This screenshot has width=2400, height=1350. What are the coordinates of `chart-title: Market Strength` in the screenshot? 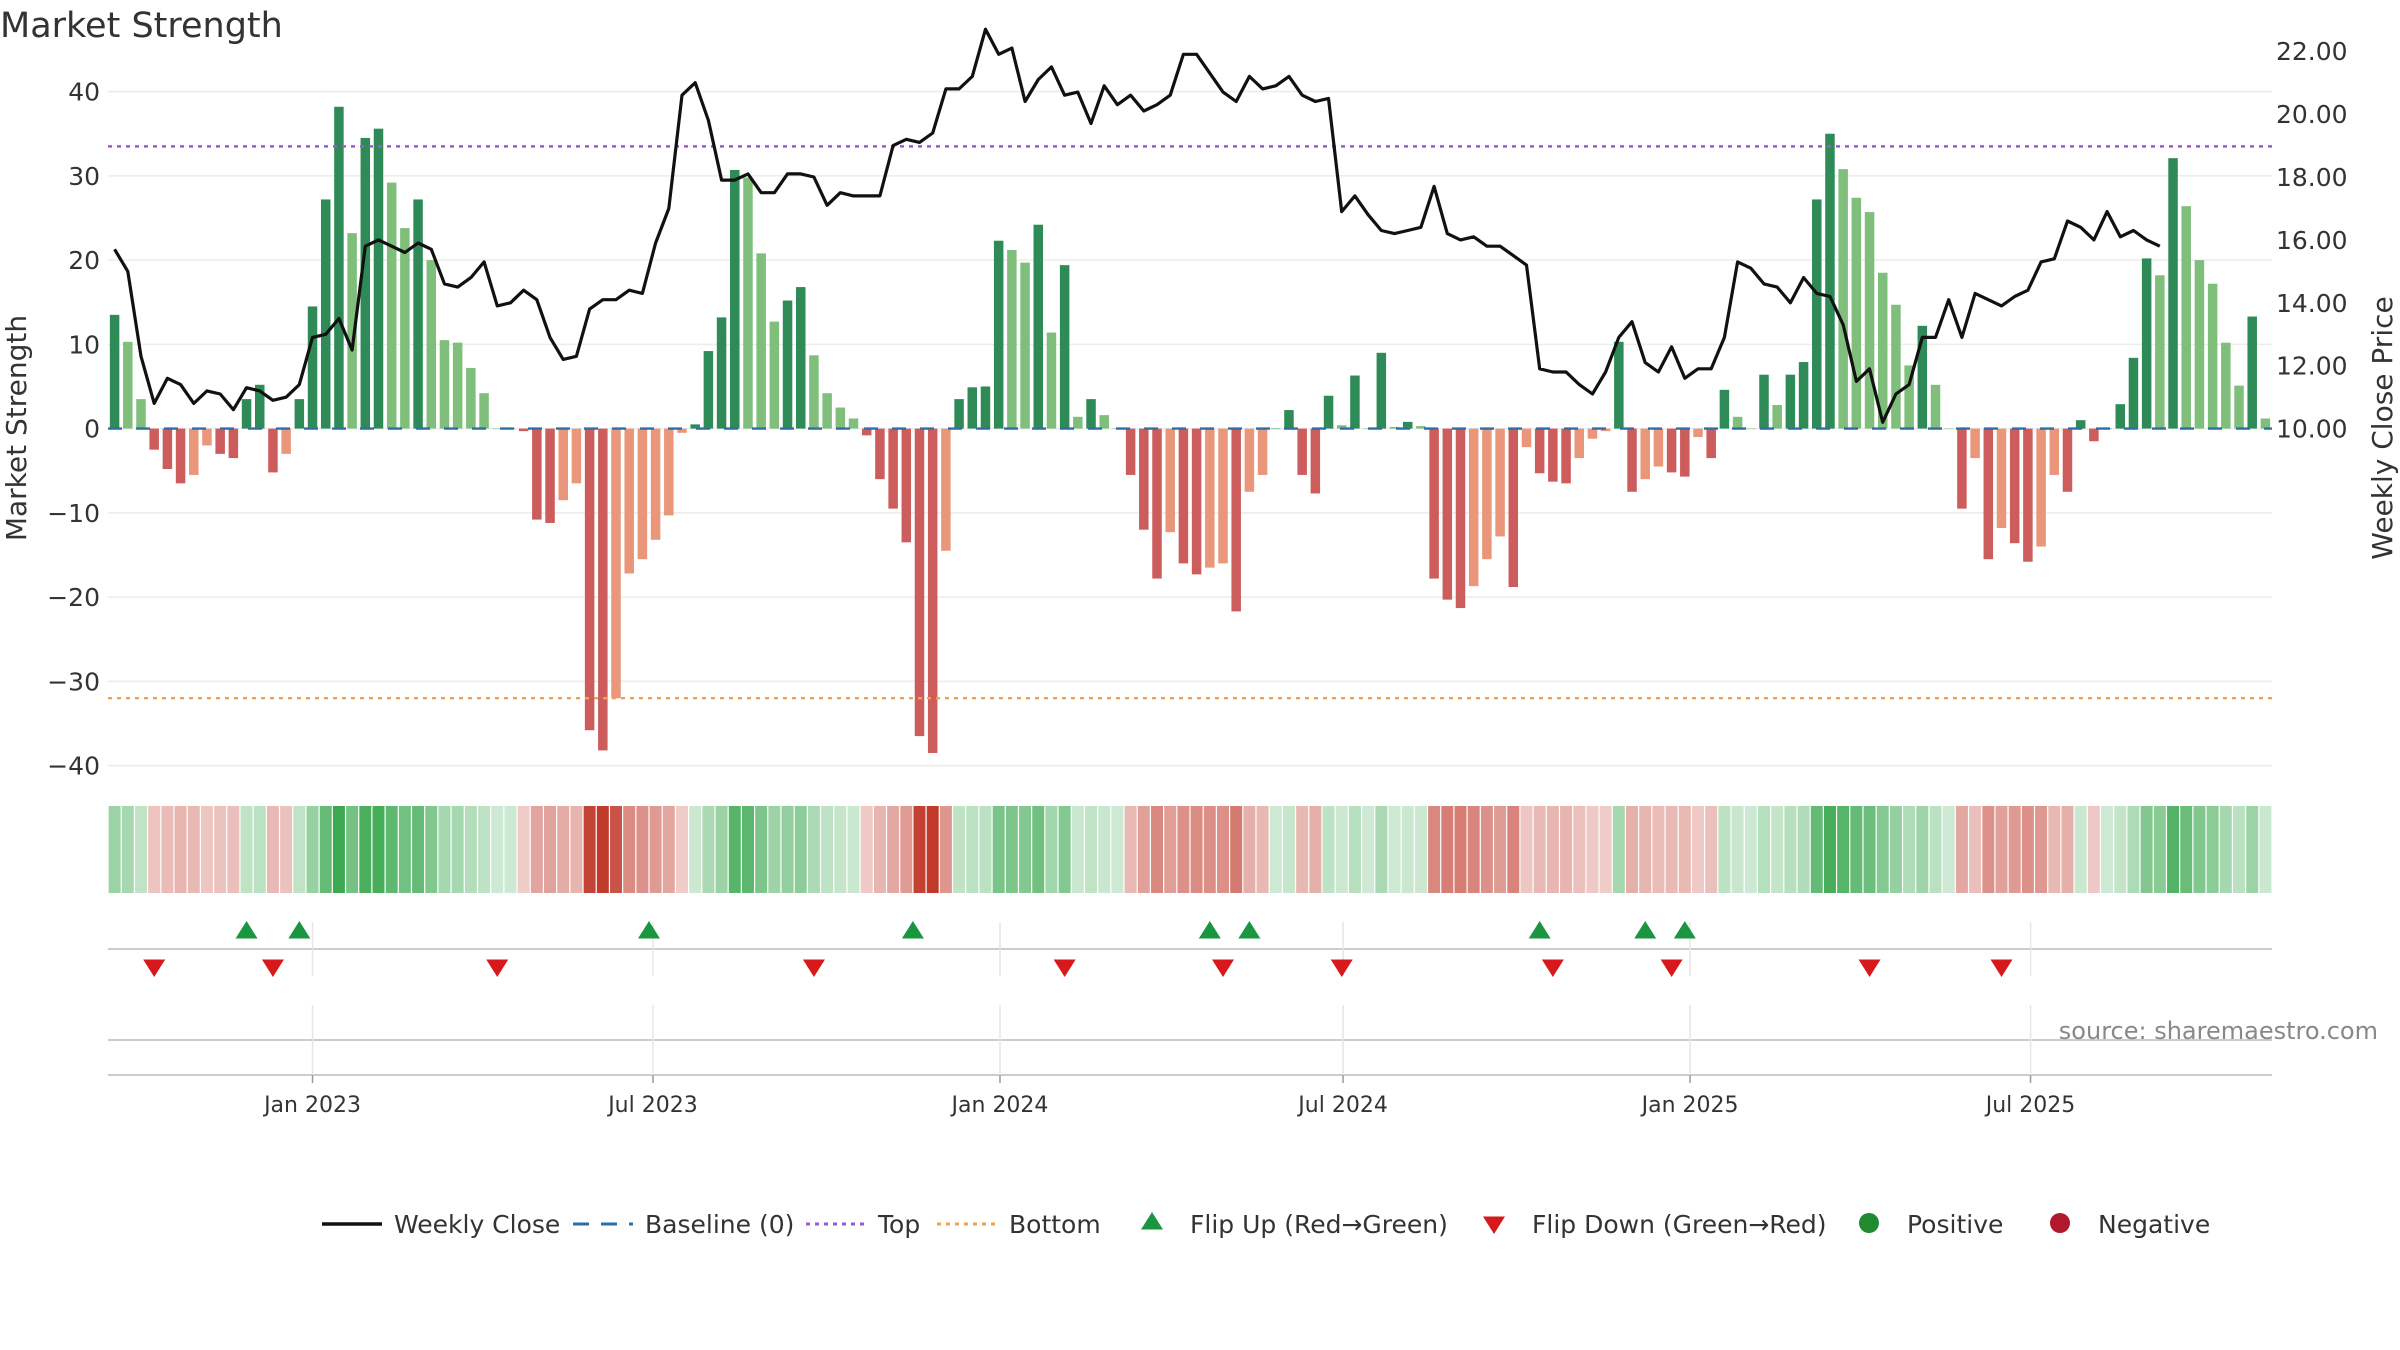 It's located at (141, 26).